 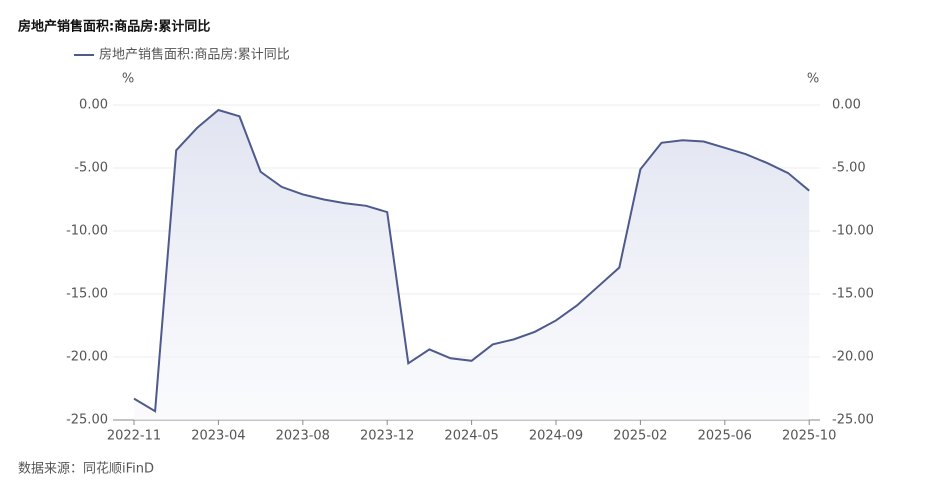 What do you see at coordinates (134, 436) in the screenshot?
I see `x-tick-label: 2022-11` at bounding box center [134, 436].